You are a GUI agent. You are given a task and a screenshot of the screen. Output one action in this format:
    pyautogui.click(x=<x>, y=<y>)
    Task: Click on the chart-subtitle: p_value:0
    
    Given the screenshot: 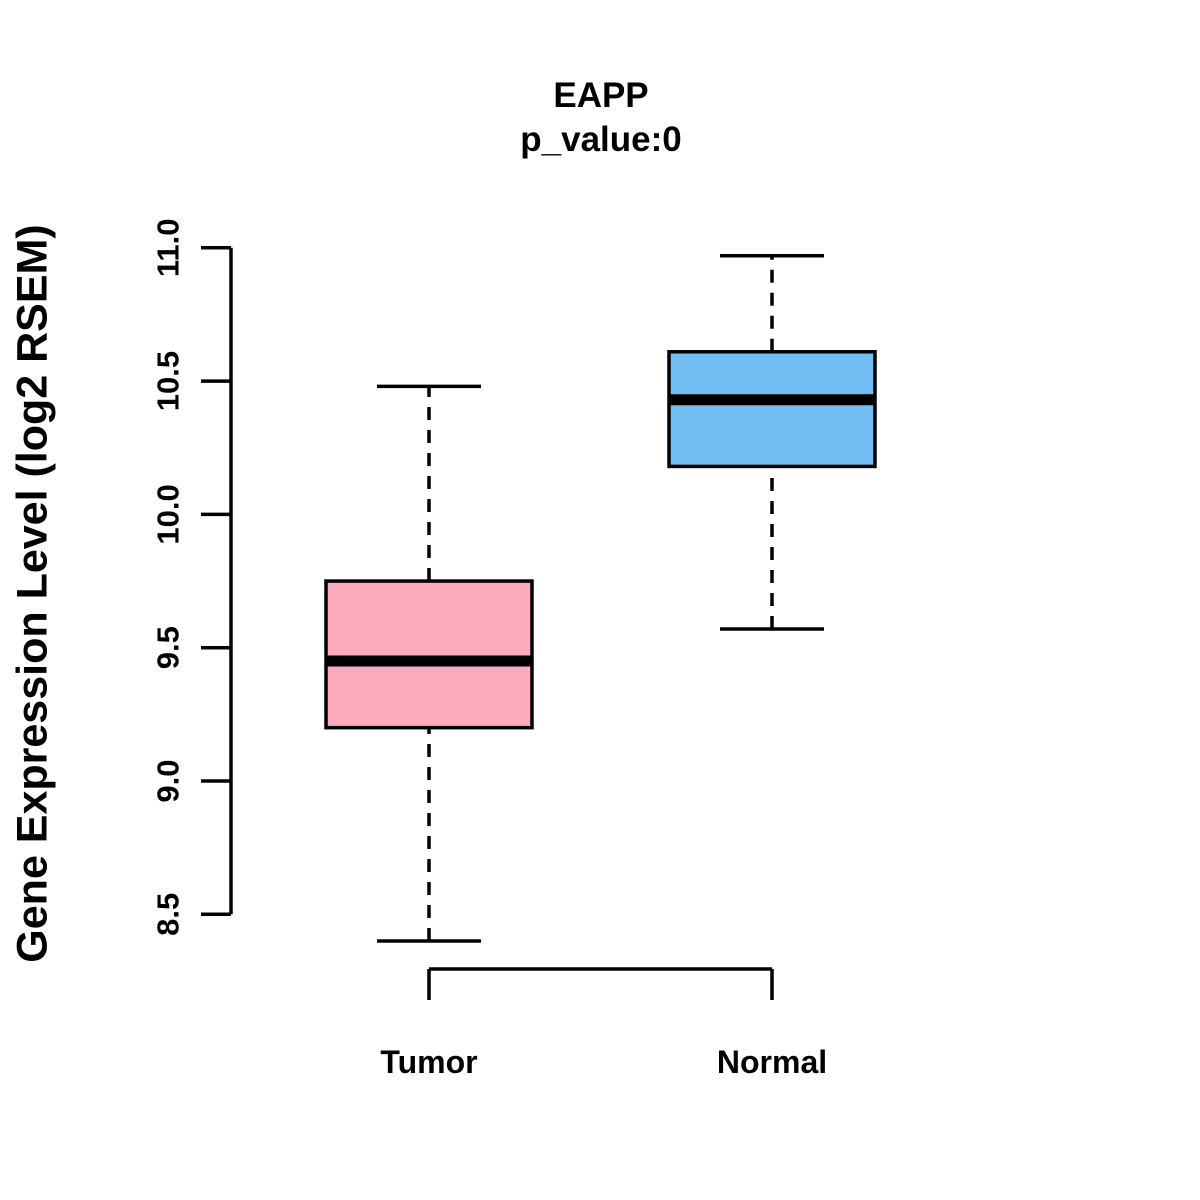 What is the action you would take?
    pyautogui.click(x=601, y=139)
    